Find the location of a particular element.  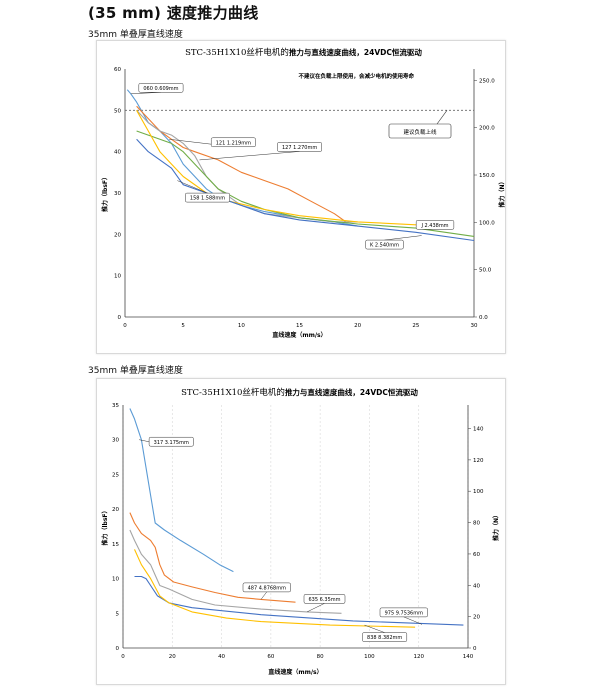

callout-label: J 2.438mm is located at coordinates (434, 226).